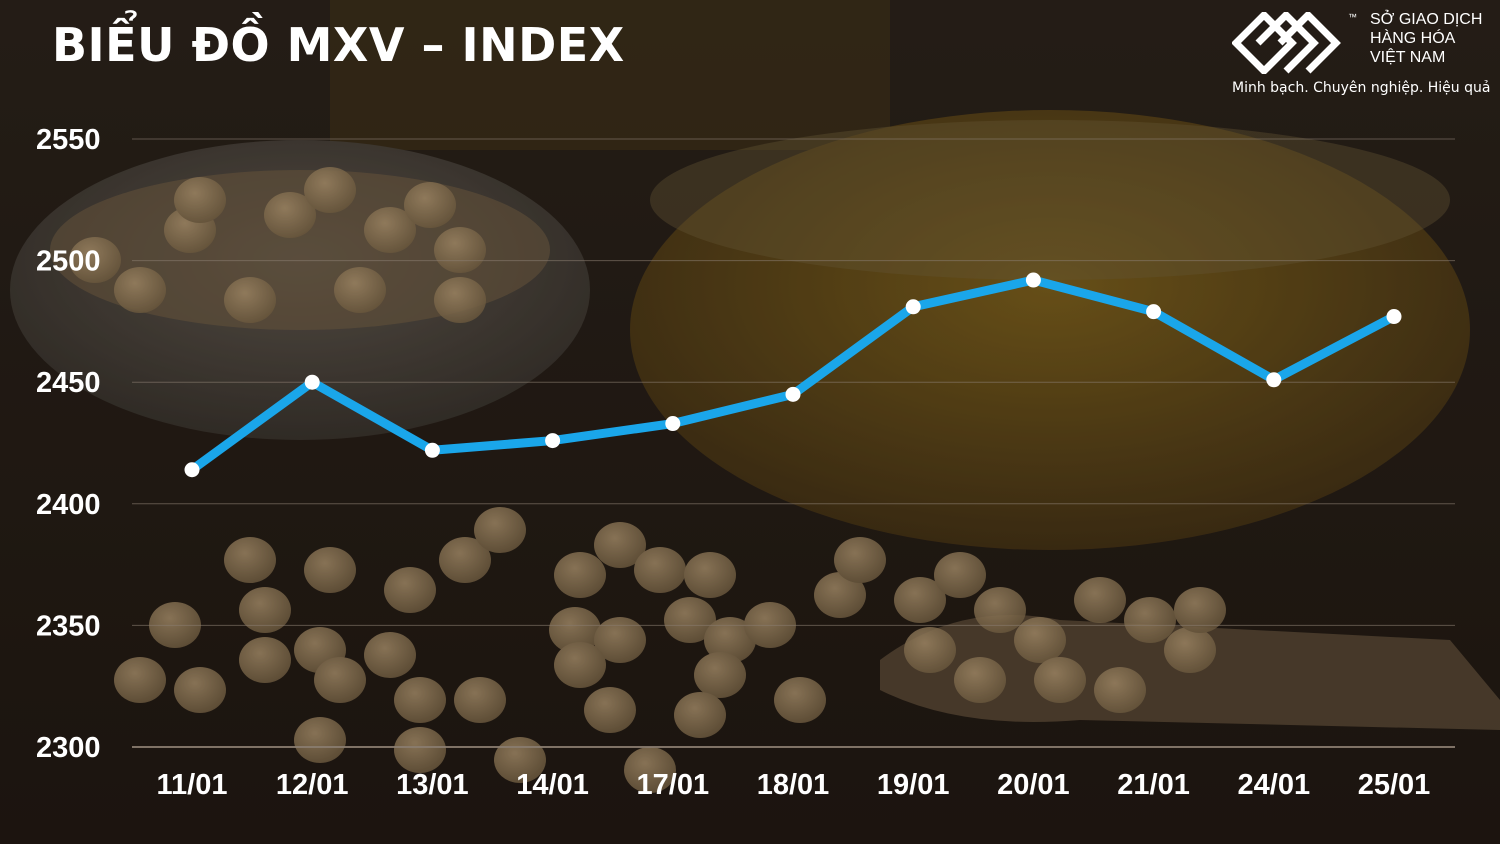 This screenshot has width=1500, height=844. I want to click on x-tick-label: 25/01, so click(1394, 785).